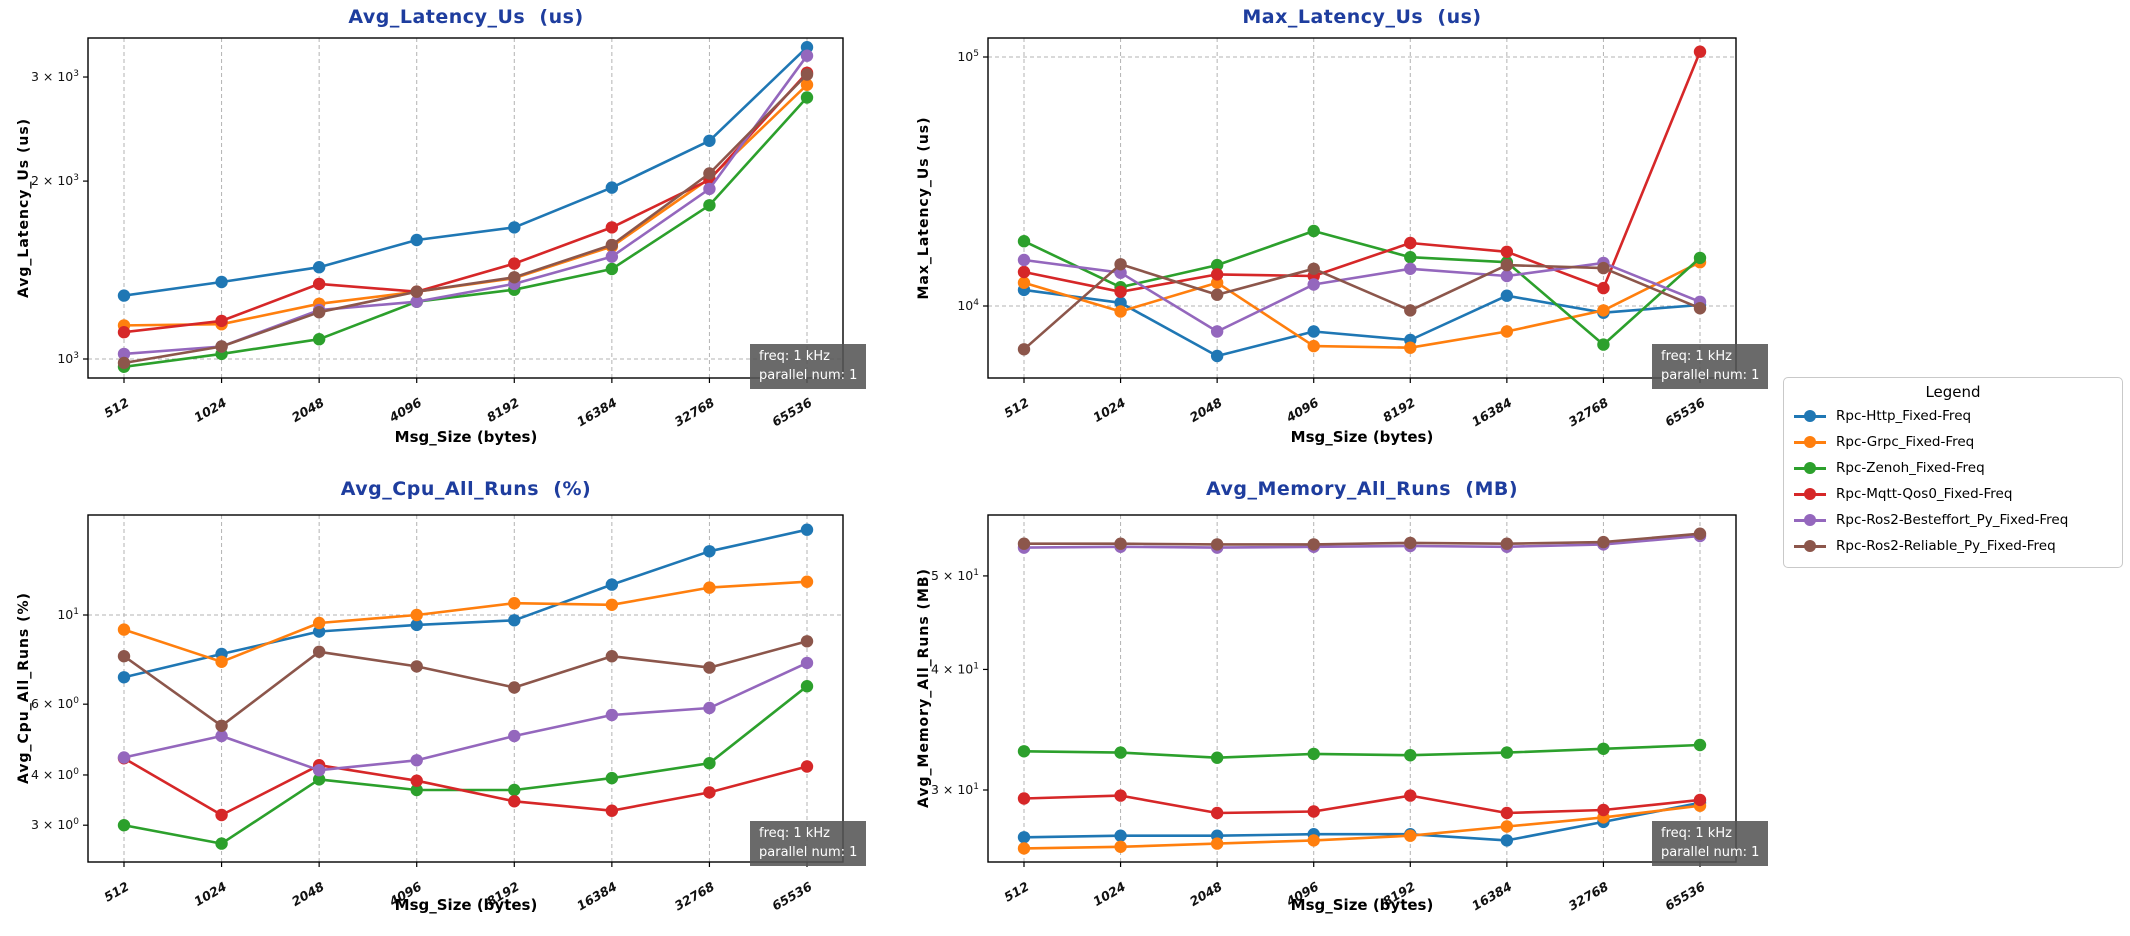  I want to click on legend-item: Rpc-Grpc_Fixed-Freq, so click(1953, 442).